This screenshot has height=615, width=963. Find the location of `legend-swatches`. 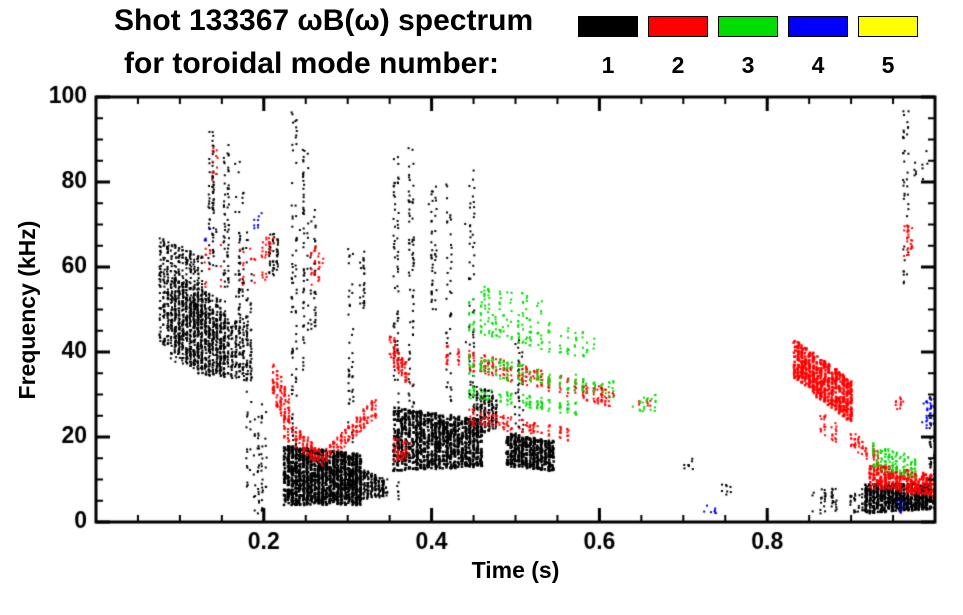

legend-swatches is located at coordinates (753, 26).